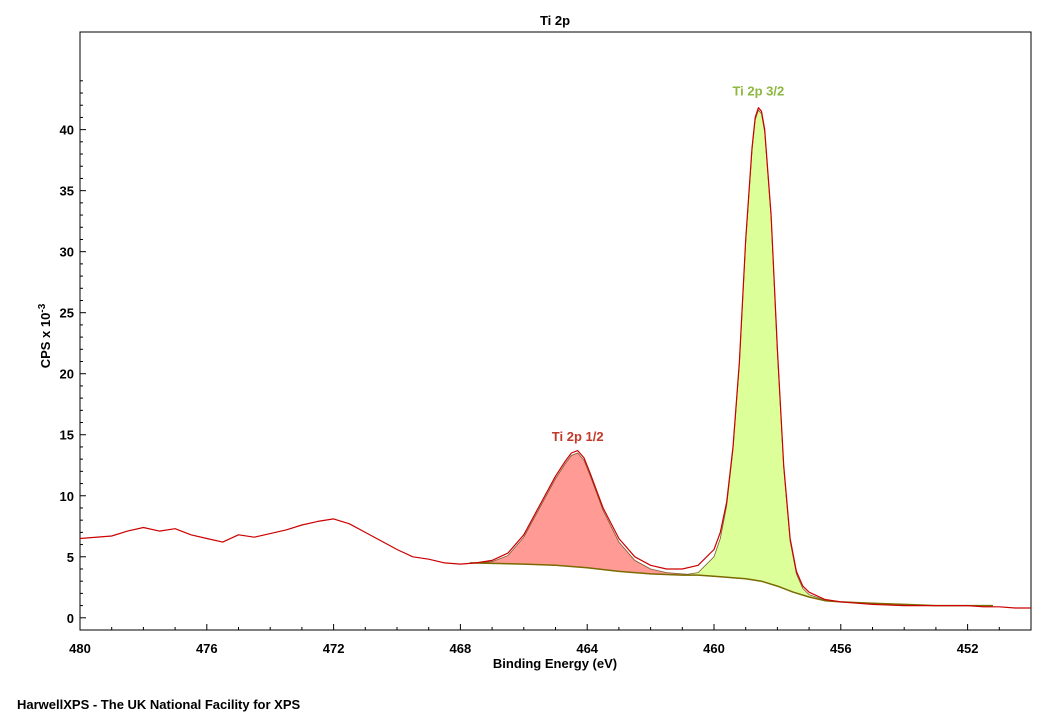  I want to click on y-tick-label: 15, so click(67, 435).